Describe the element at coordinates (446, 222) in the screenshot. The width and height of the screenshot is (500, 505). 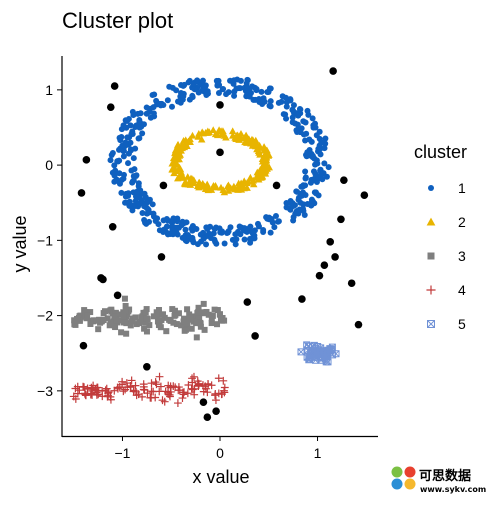
I see `legend-item-2: 2` at that location.